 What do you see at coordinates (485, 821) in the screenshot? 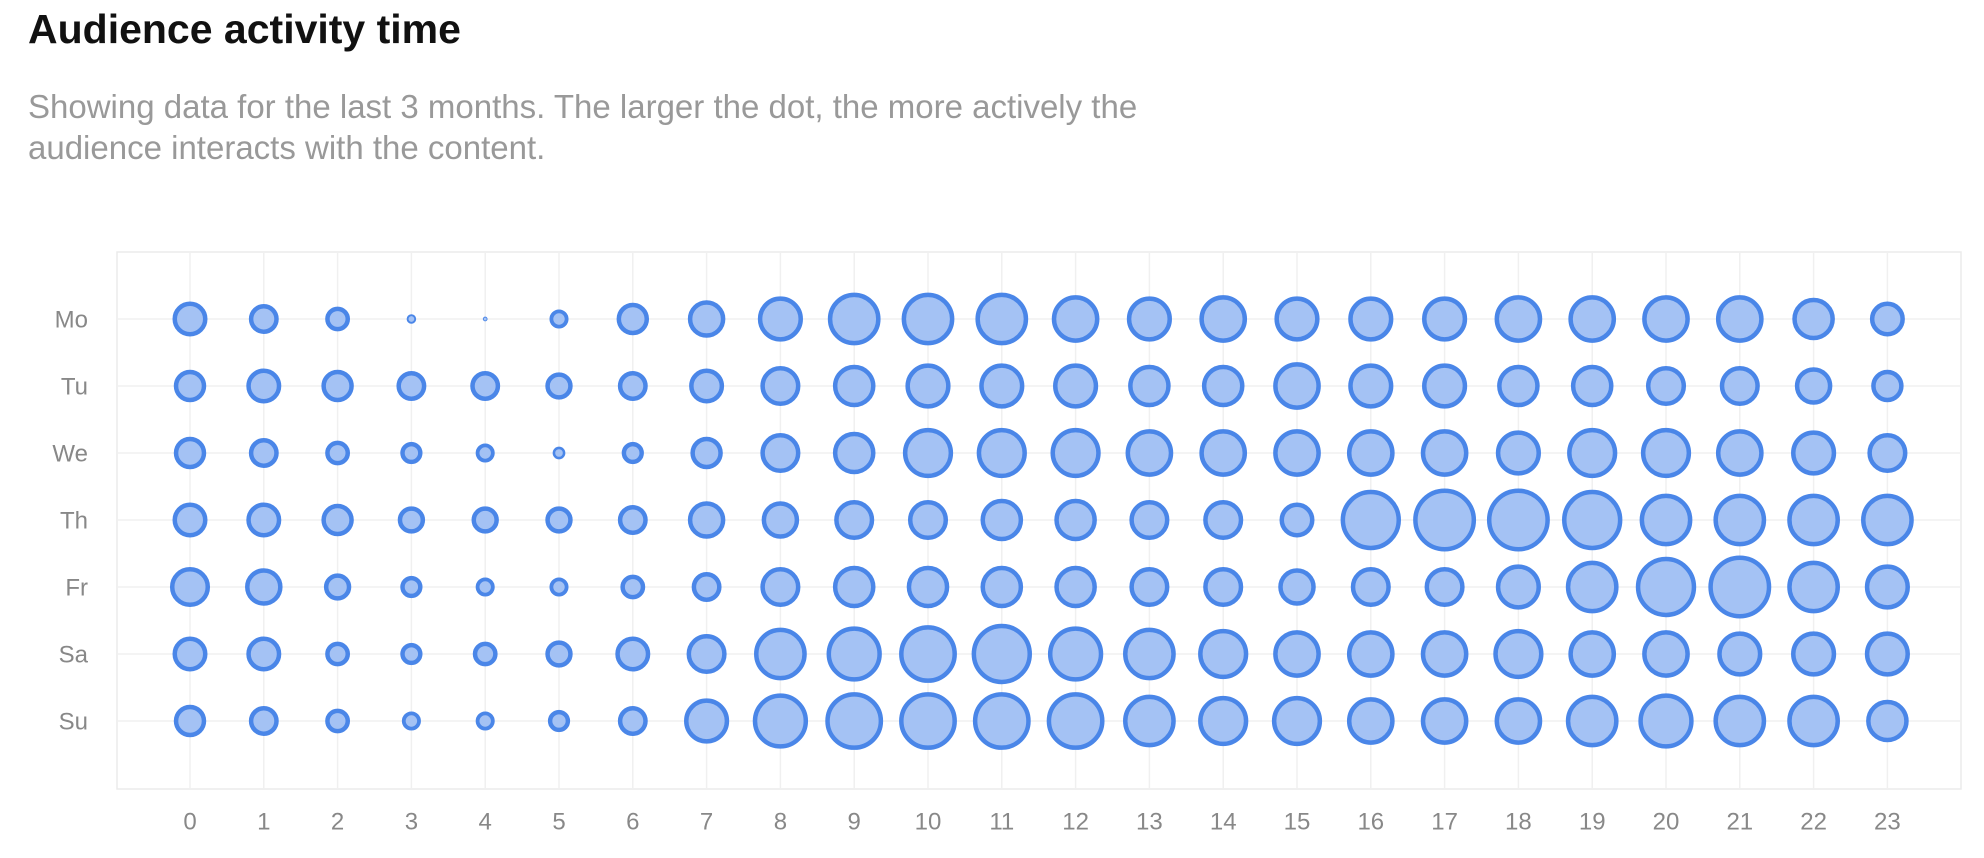
I see `x-tick-label: 4` at bounding box center [485, 821].